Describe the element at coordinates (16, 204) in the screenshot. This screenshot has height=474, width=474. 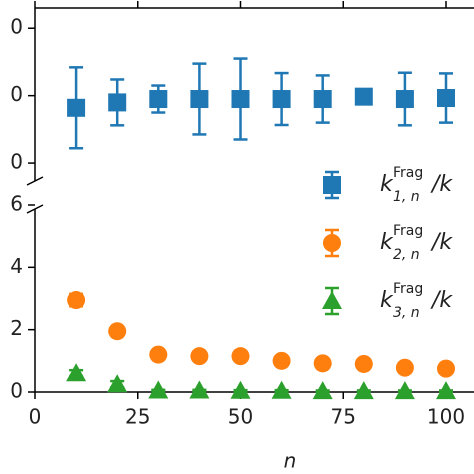
I see `y-tick-label: 6` at that location.